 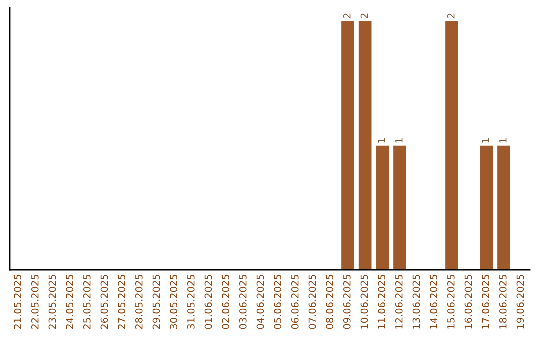 I want to click on x-tick-label: 19.06.2025, so click(x=520, y=302).